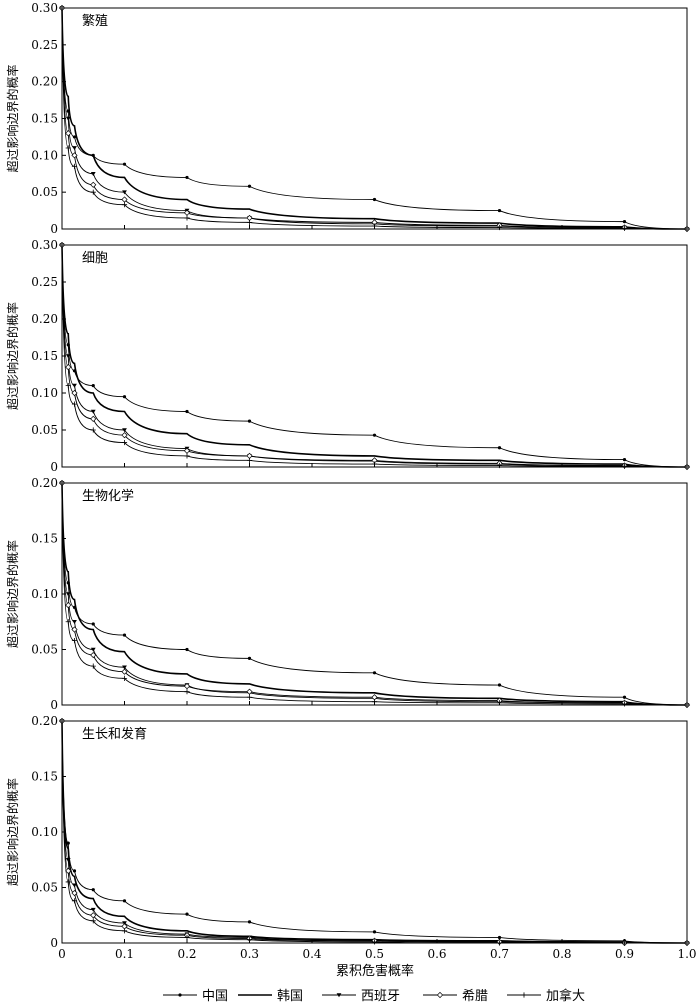 The image size is (700, 1008). What do you see at coordinates (186, 954) in the screenshot?
I see `x-tick-label: 0.2` at bounding box center [186, 954].